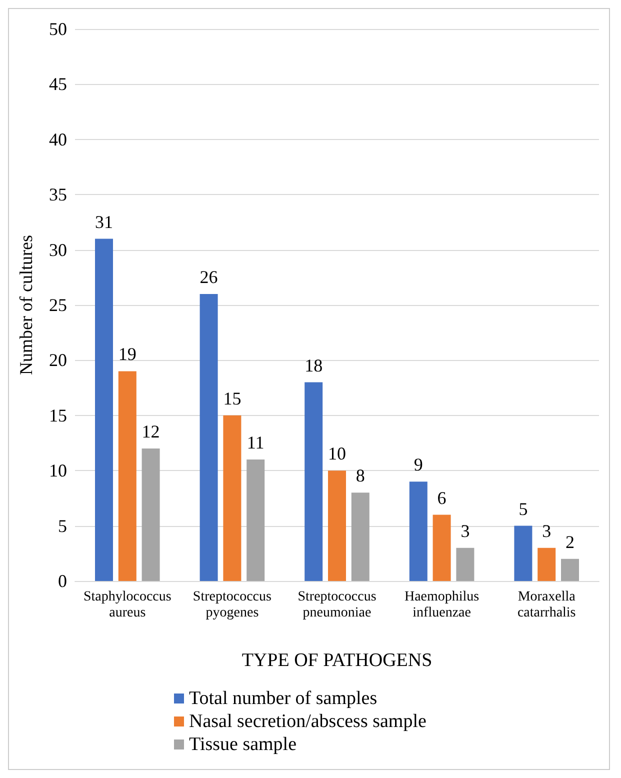 This screenshot has height=778, width=621. Describe the element at coordinates (58, 470) in the screenshot. I see `y-tick-label: 10` at that location.